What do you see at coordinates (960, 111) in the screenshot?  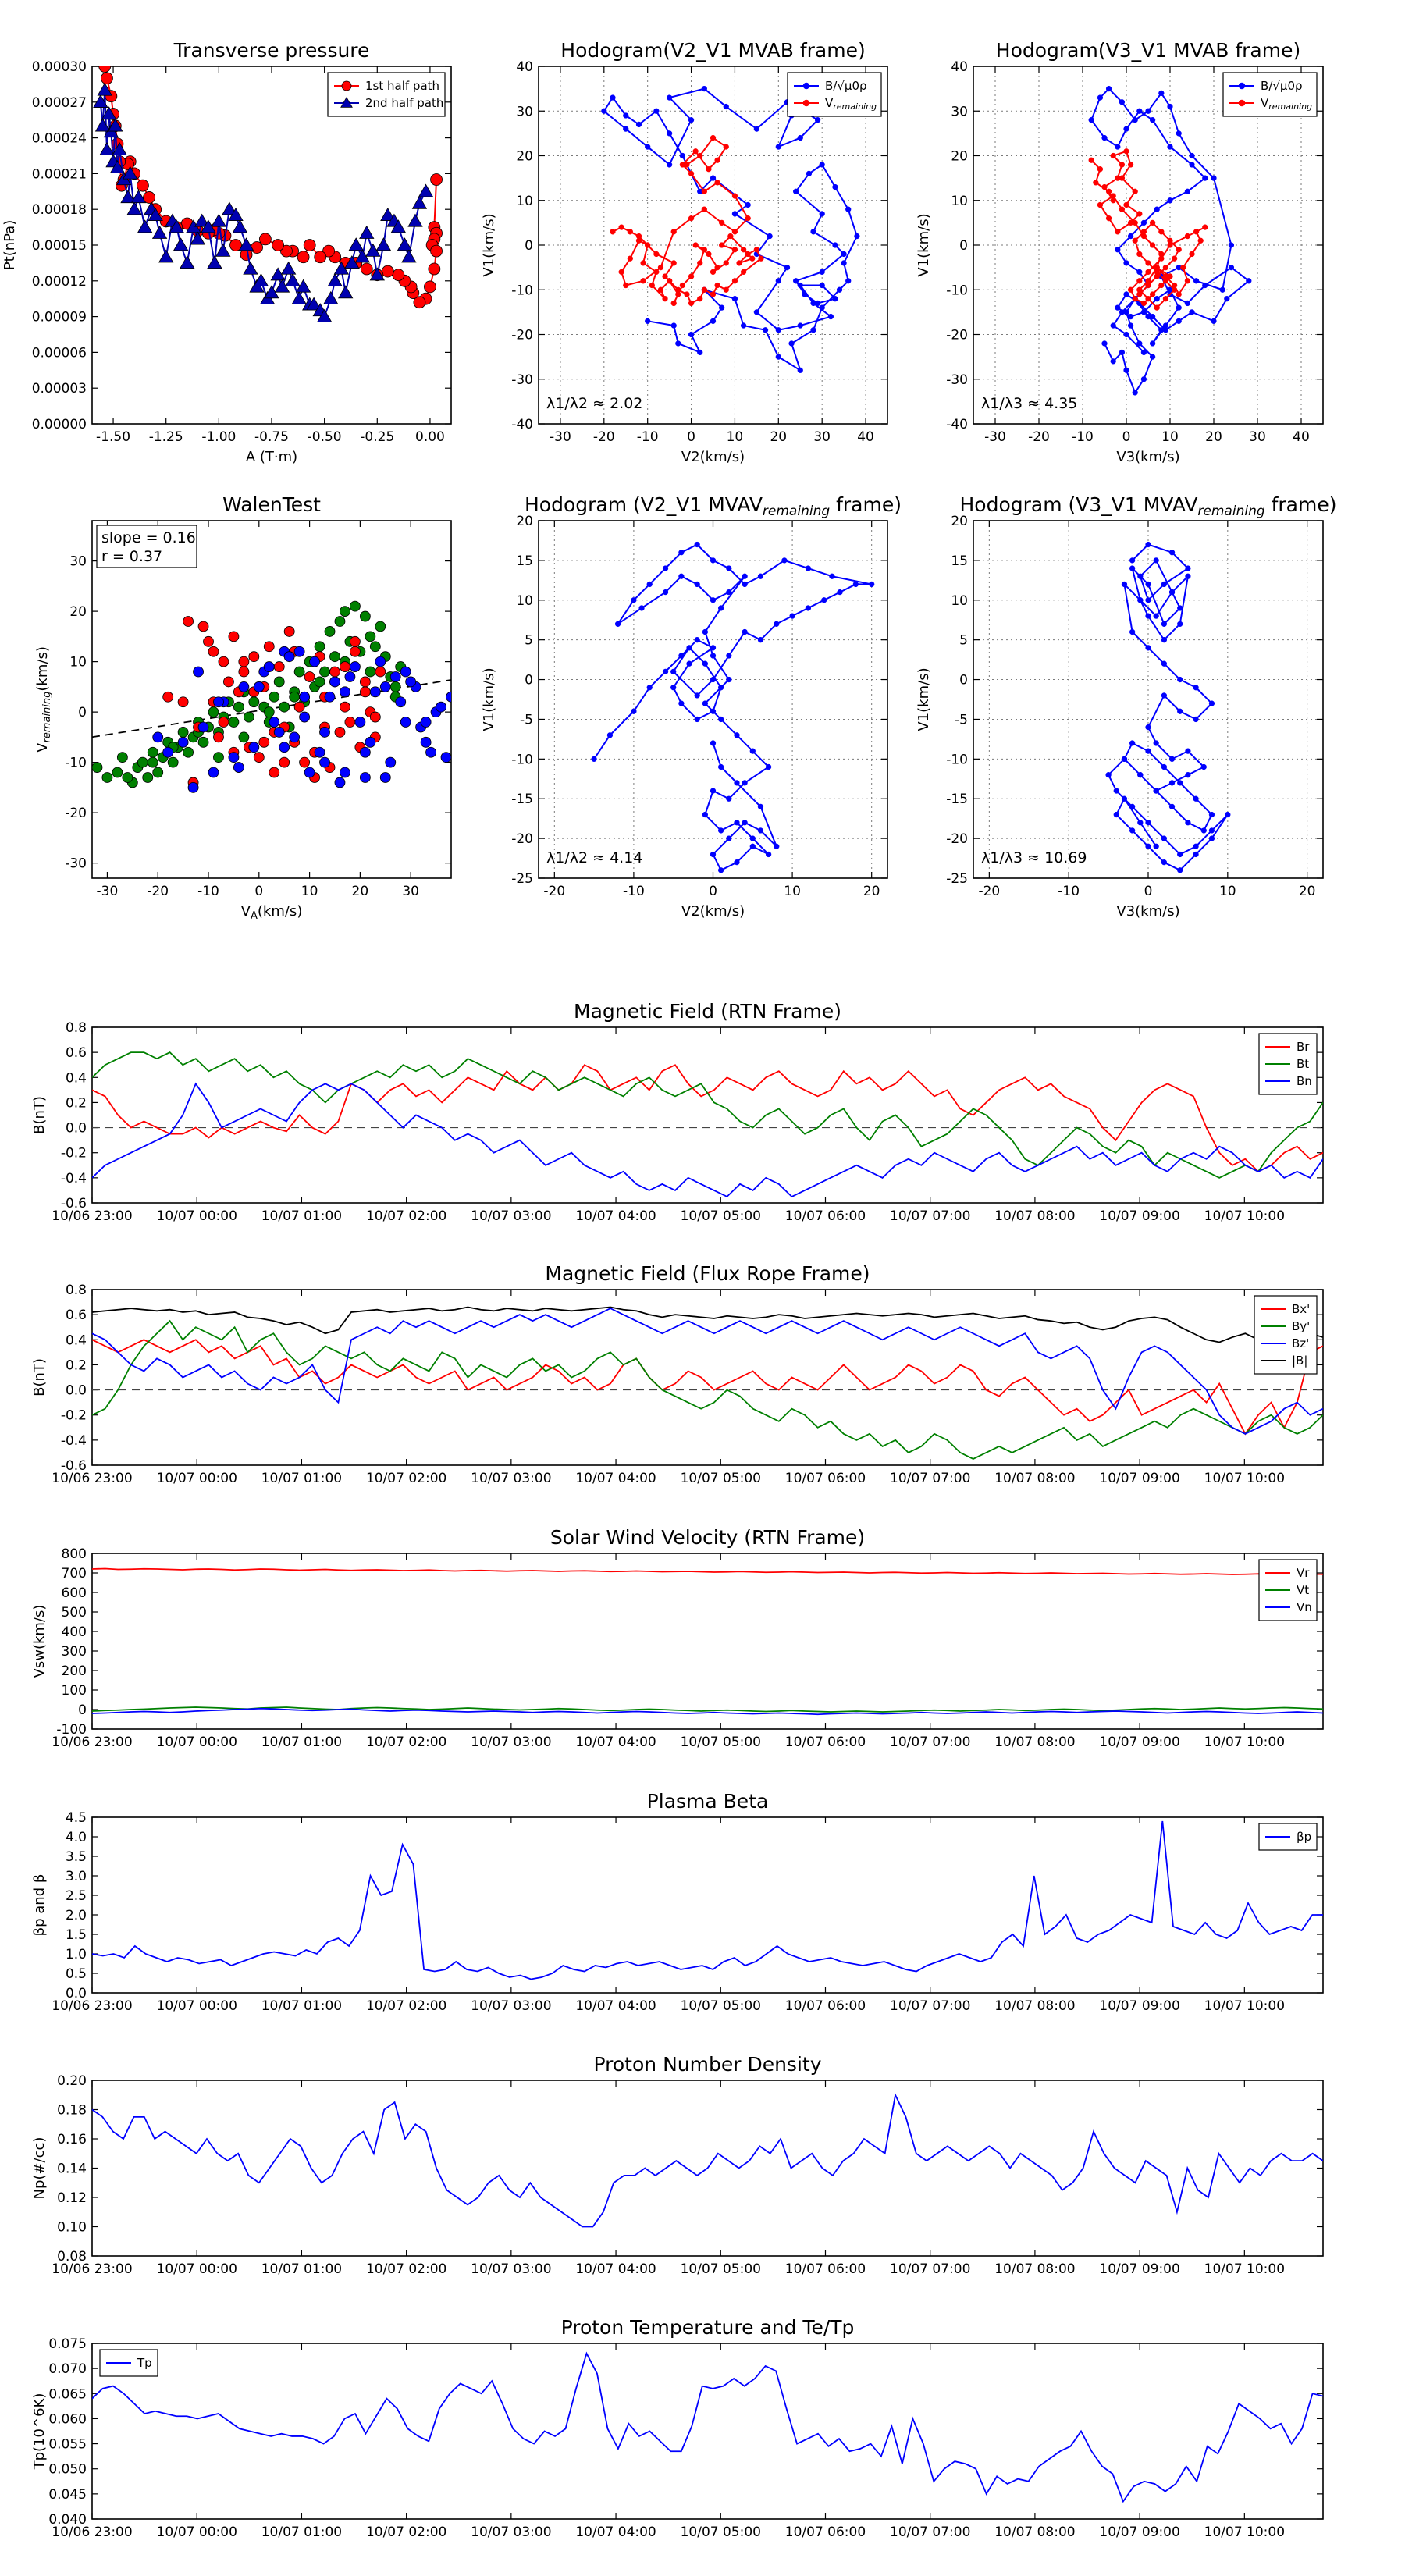 I see `y-tick-label: 30` at bounding box center [960, 111].